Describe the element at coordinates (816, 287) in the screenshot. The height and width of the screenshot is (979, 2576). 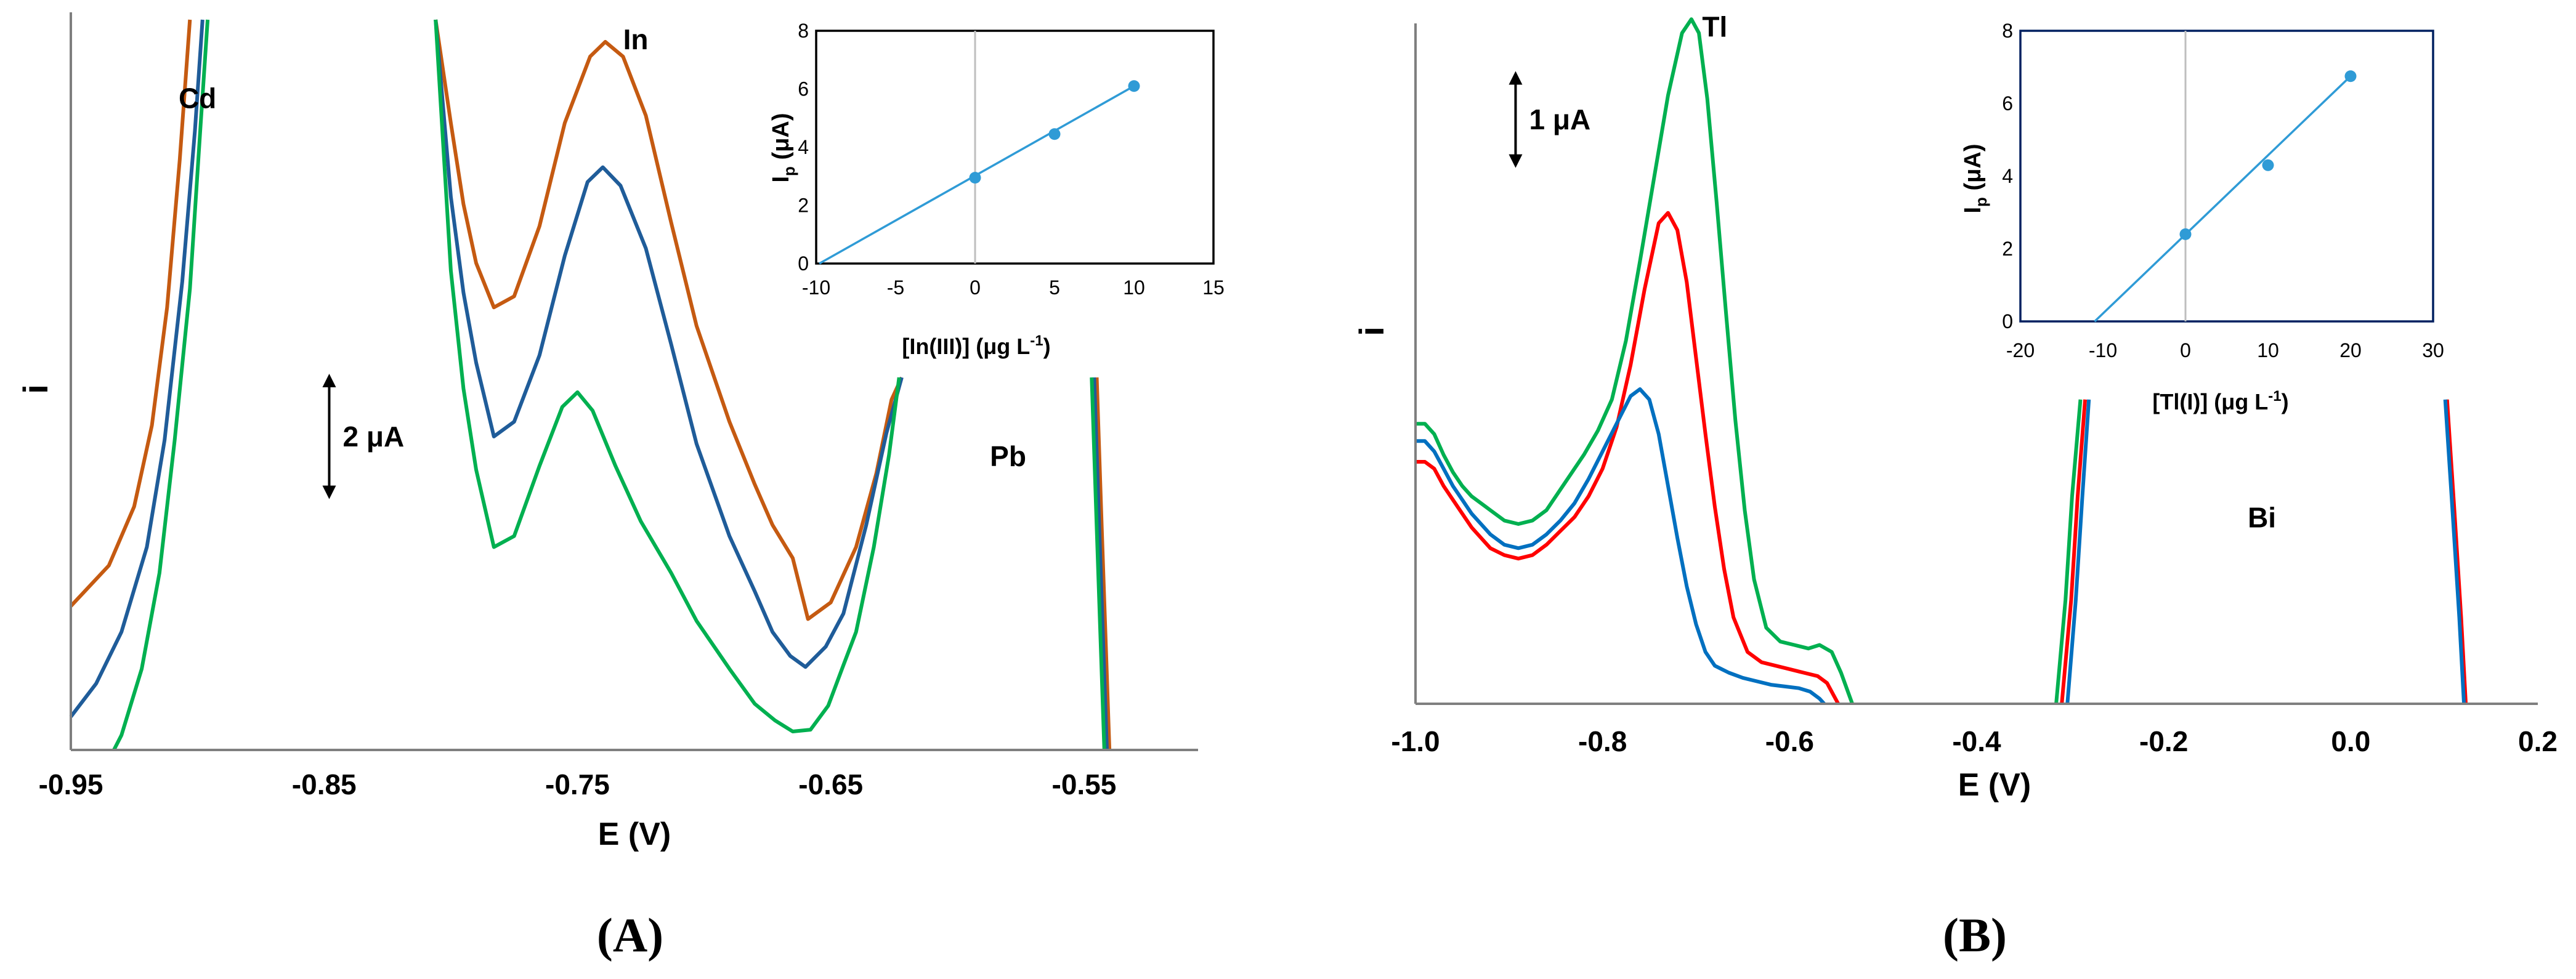
I see `inset-a-x-tick-label: -10` at that location.